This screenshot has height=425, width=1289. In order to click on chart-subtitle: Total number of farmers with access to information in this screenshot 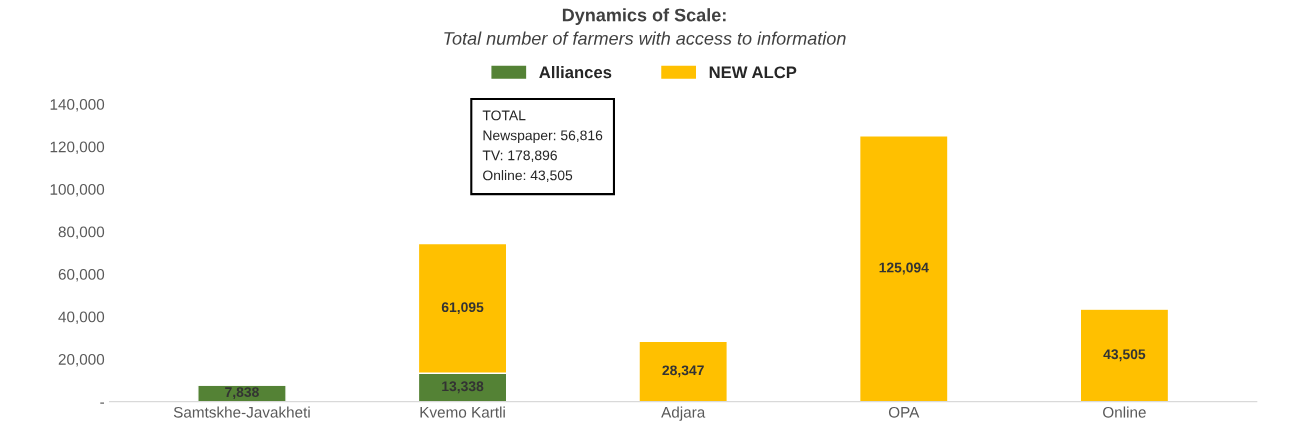, I will do `click(645, 38)`.